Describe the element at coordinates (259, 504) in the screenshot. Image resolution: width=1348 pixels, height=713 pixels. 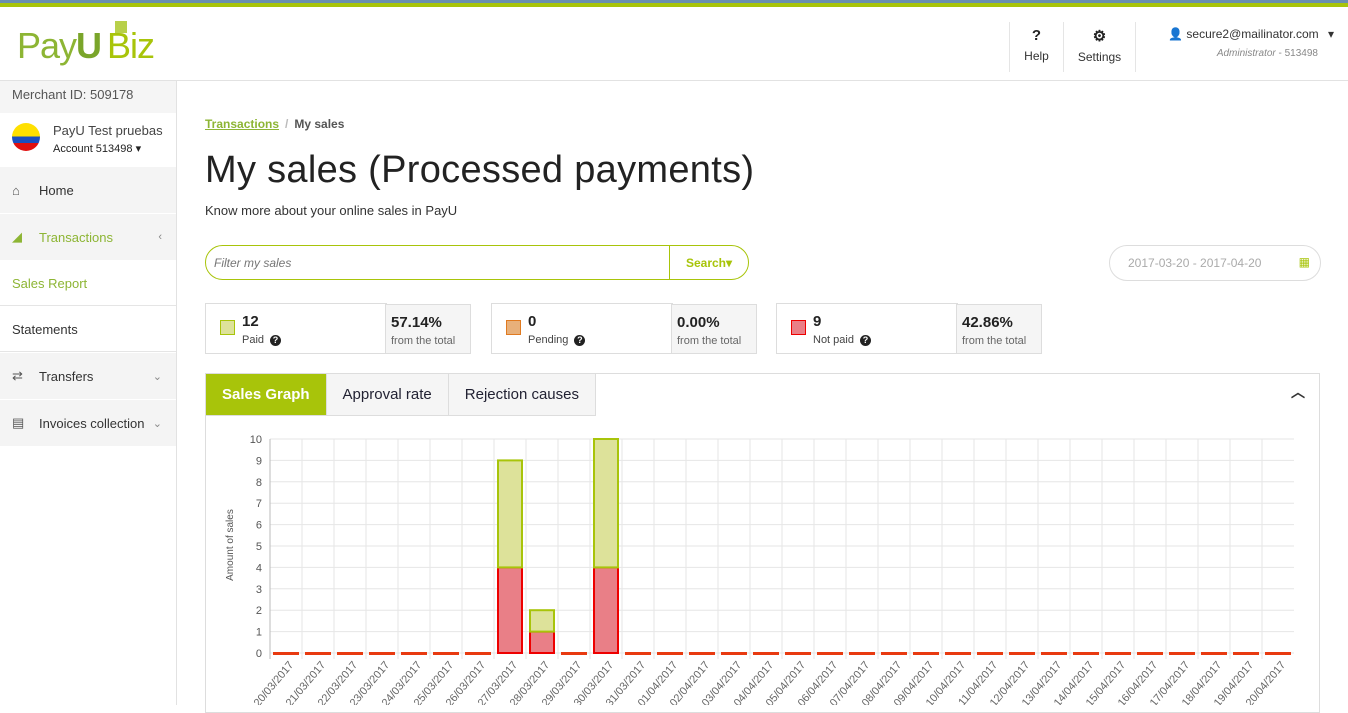
I see `y-tick-label: 7` at that location.